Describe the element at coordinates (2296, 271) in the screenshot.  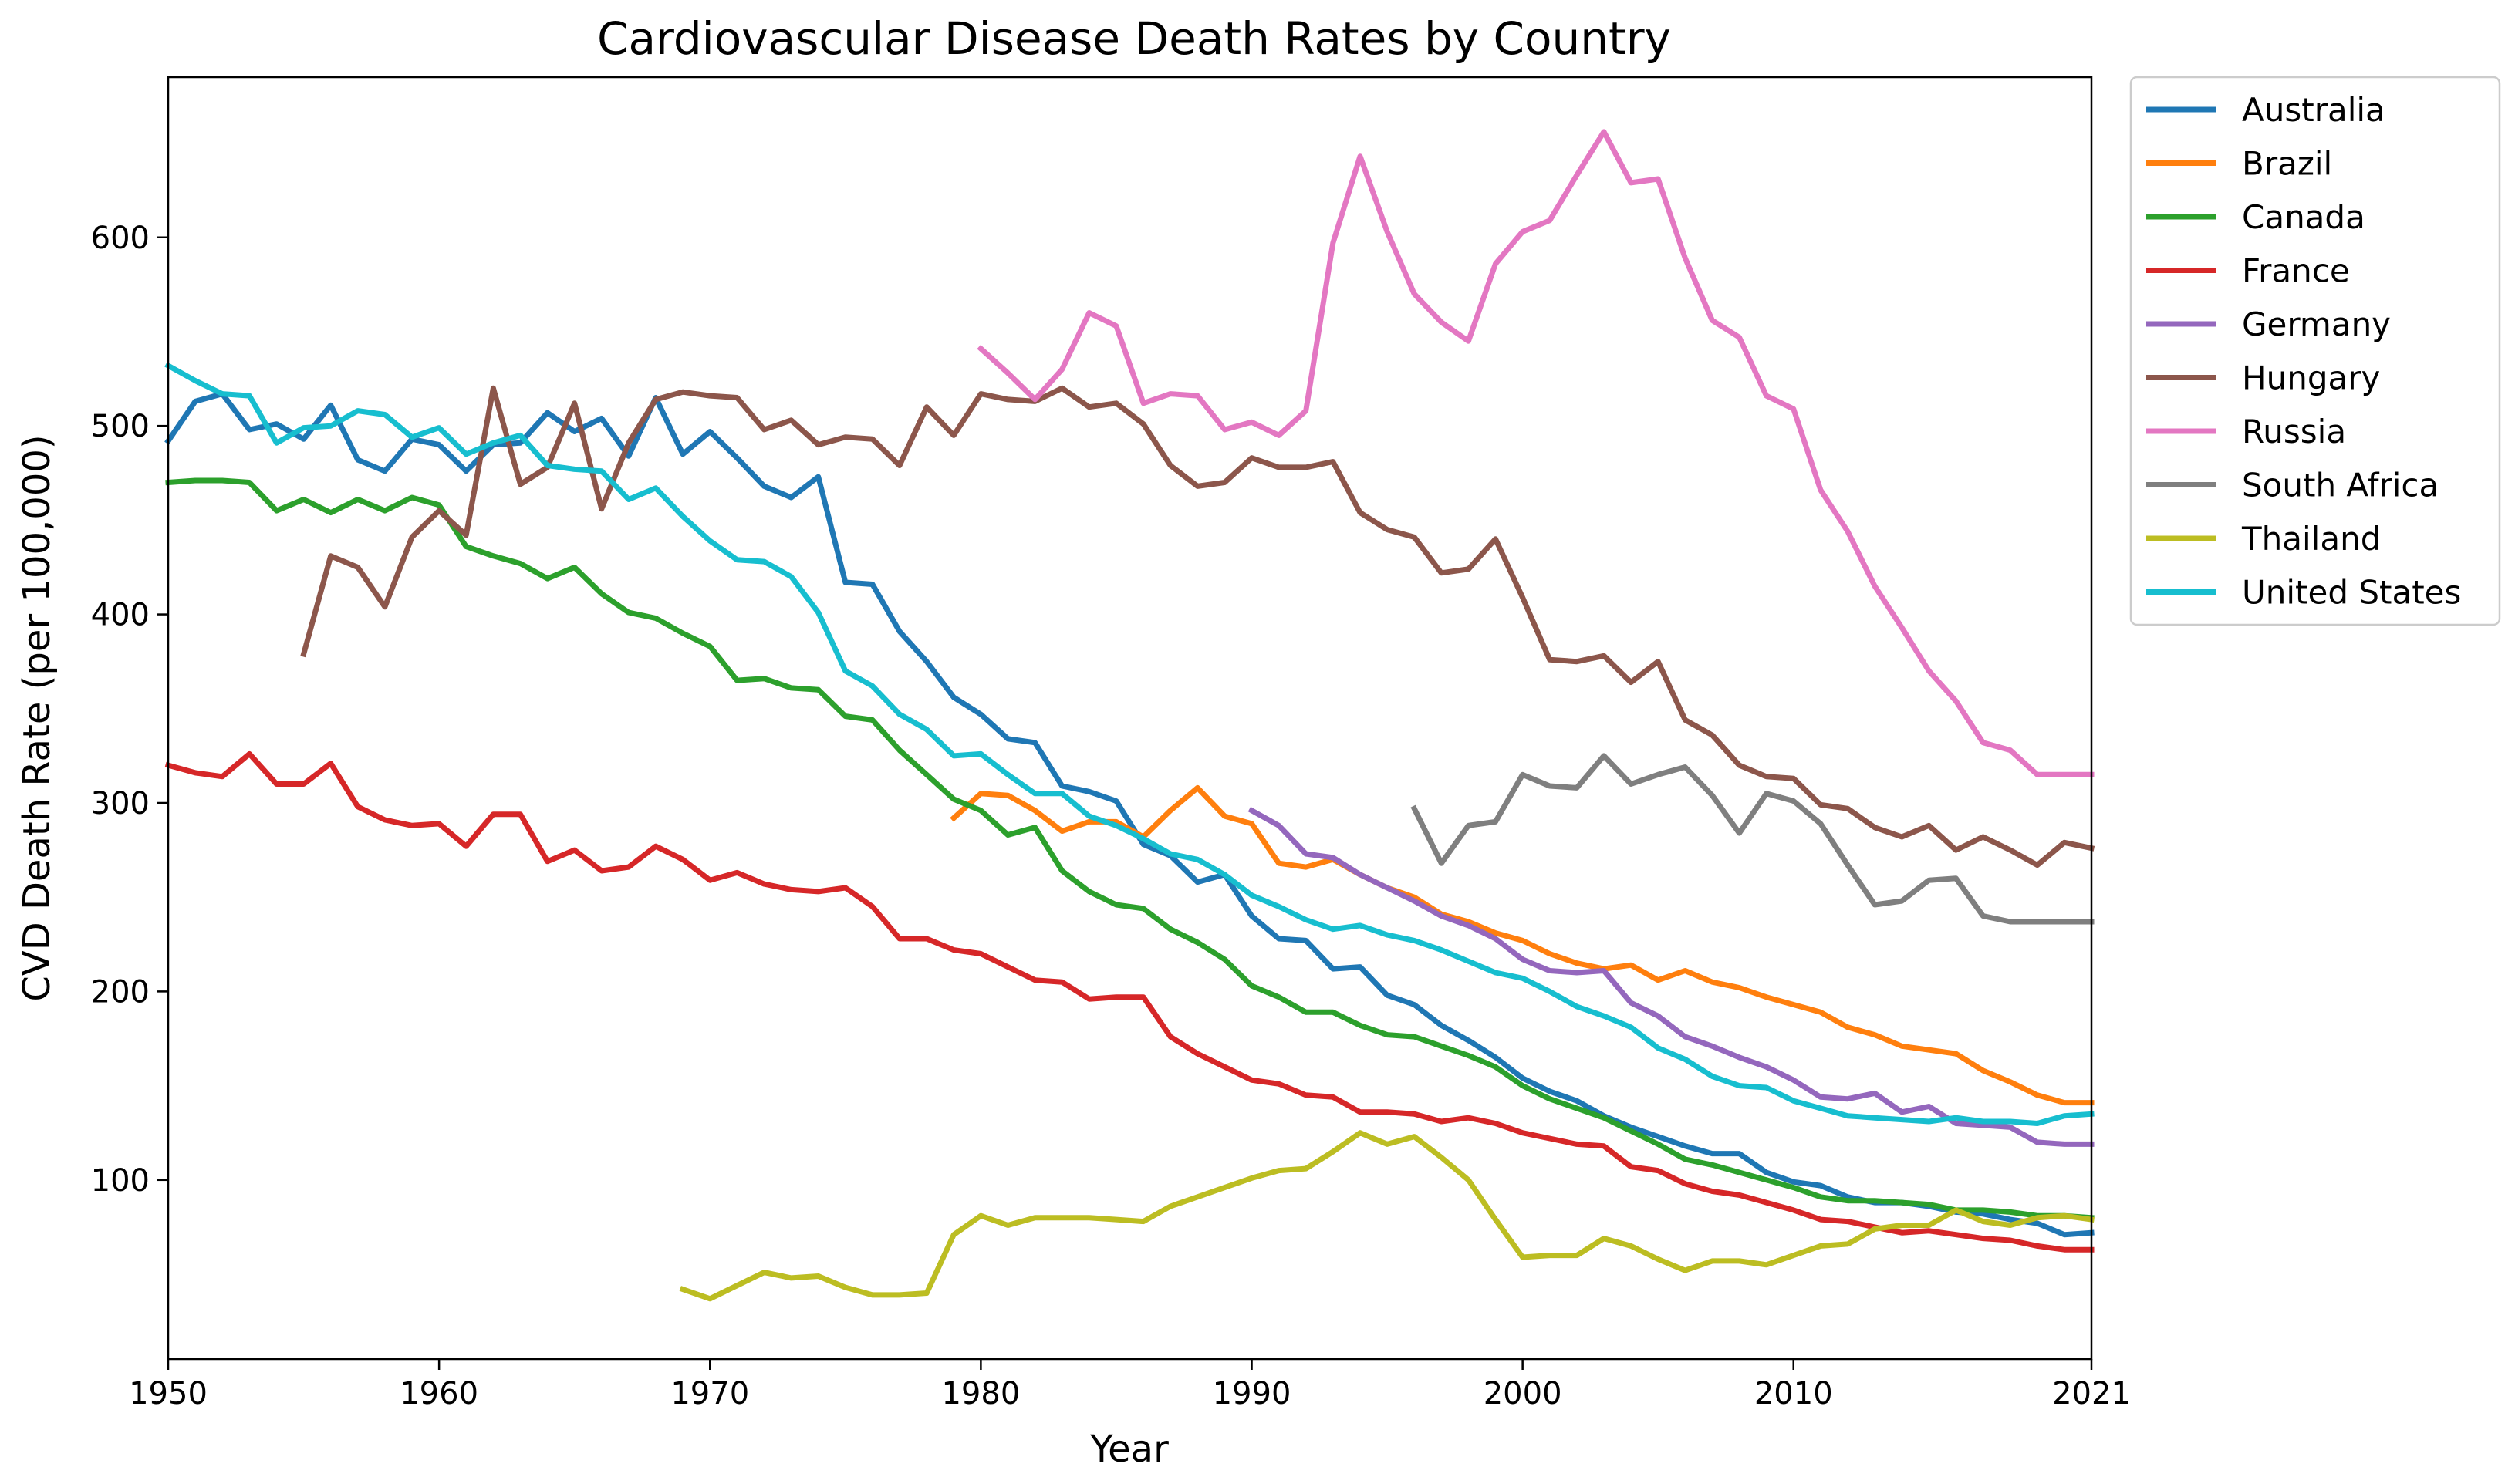
I see `legend-label: France` at that location.